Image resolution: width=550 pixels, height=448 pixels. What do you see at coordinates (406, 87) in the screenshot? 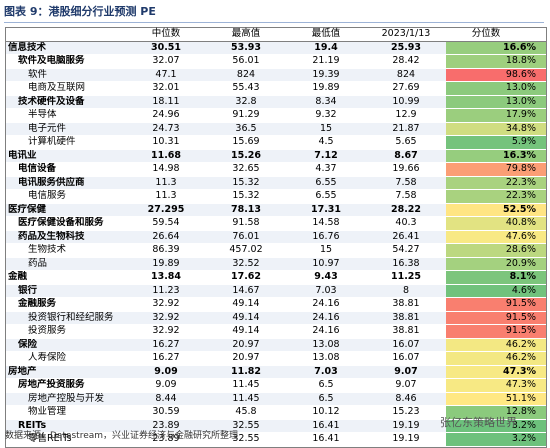
I see `cell: 27.69` at bounding box center [406, 87].